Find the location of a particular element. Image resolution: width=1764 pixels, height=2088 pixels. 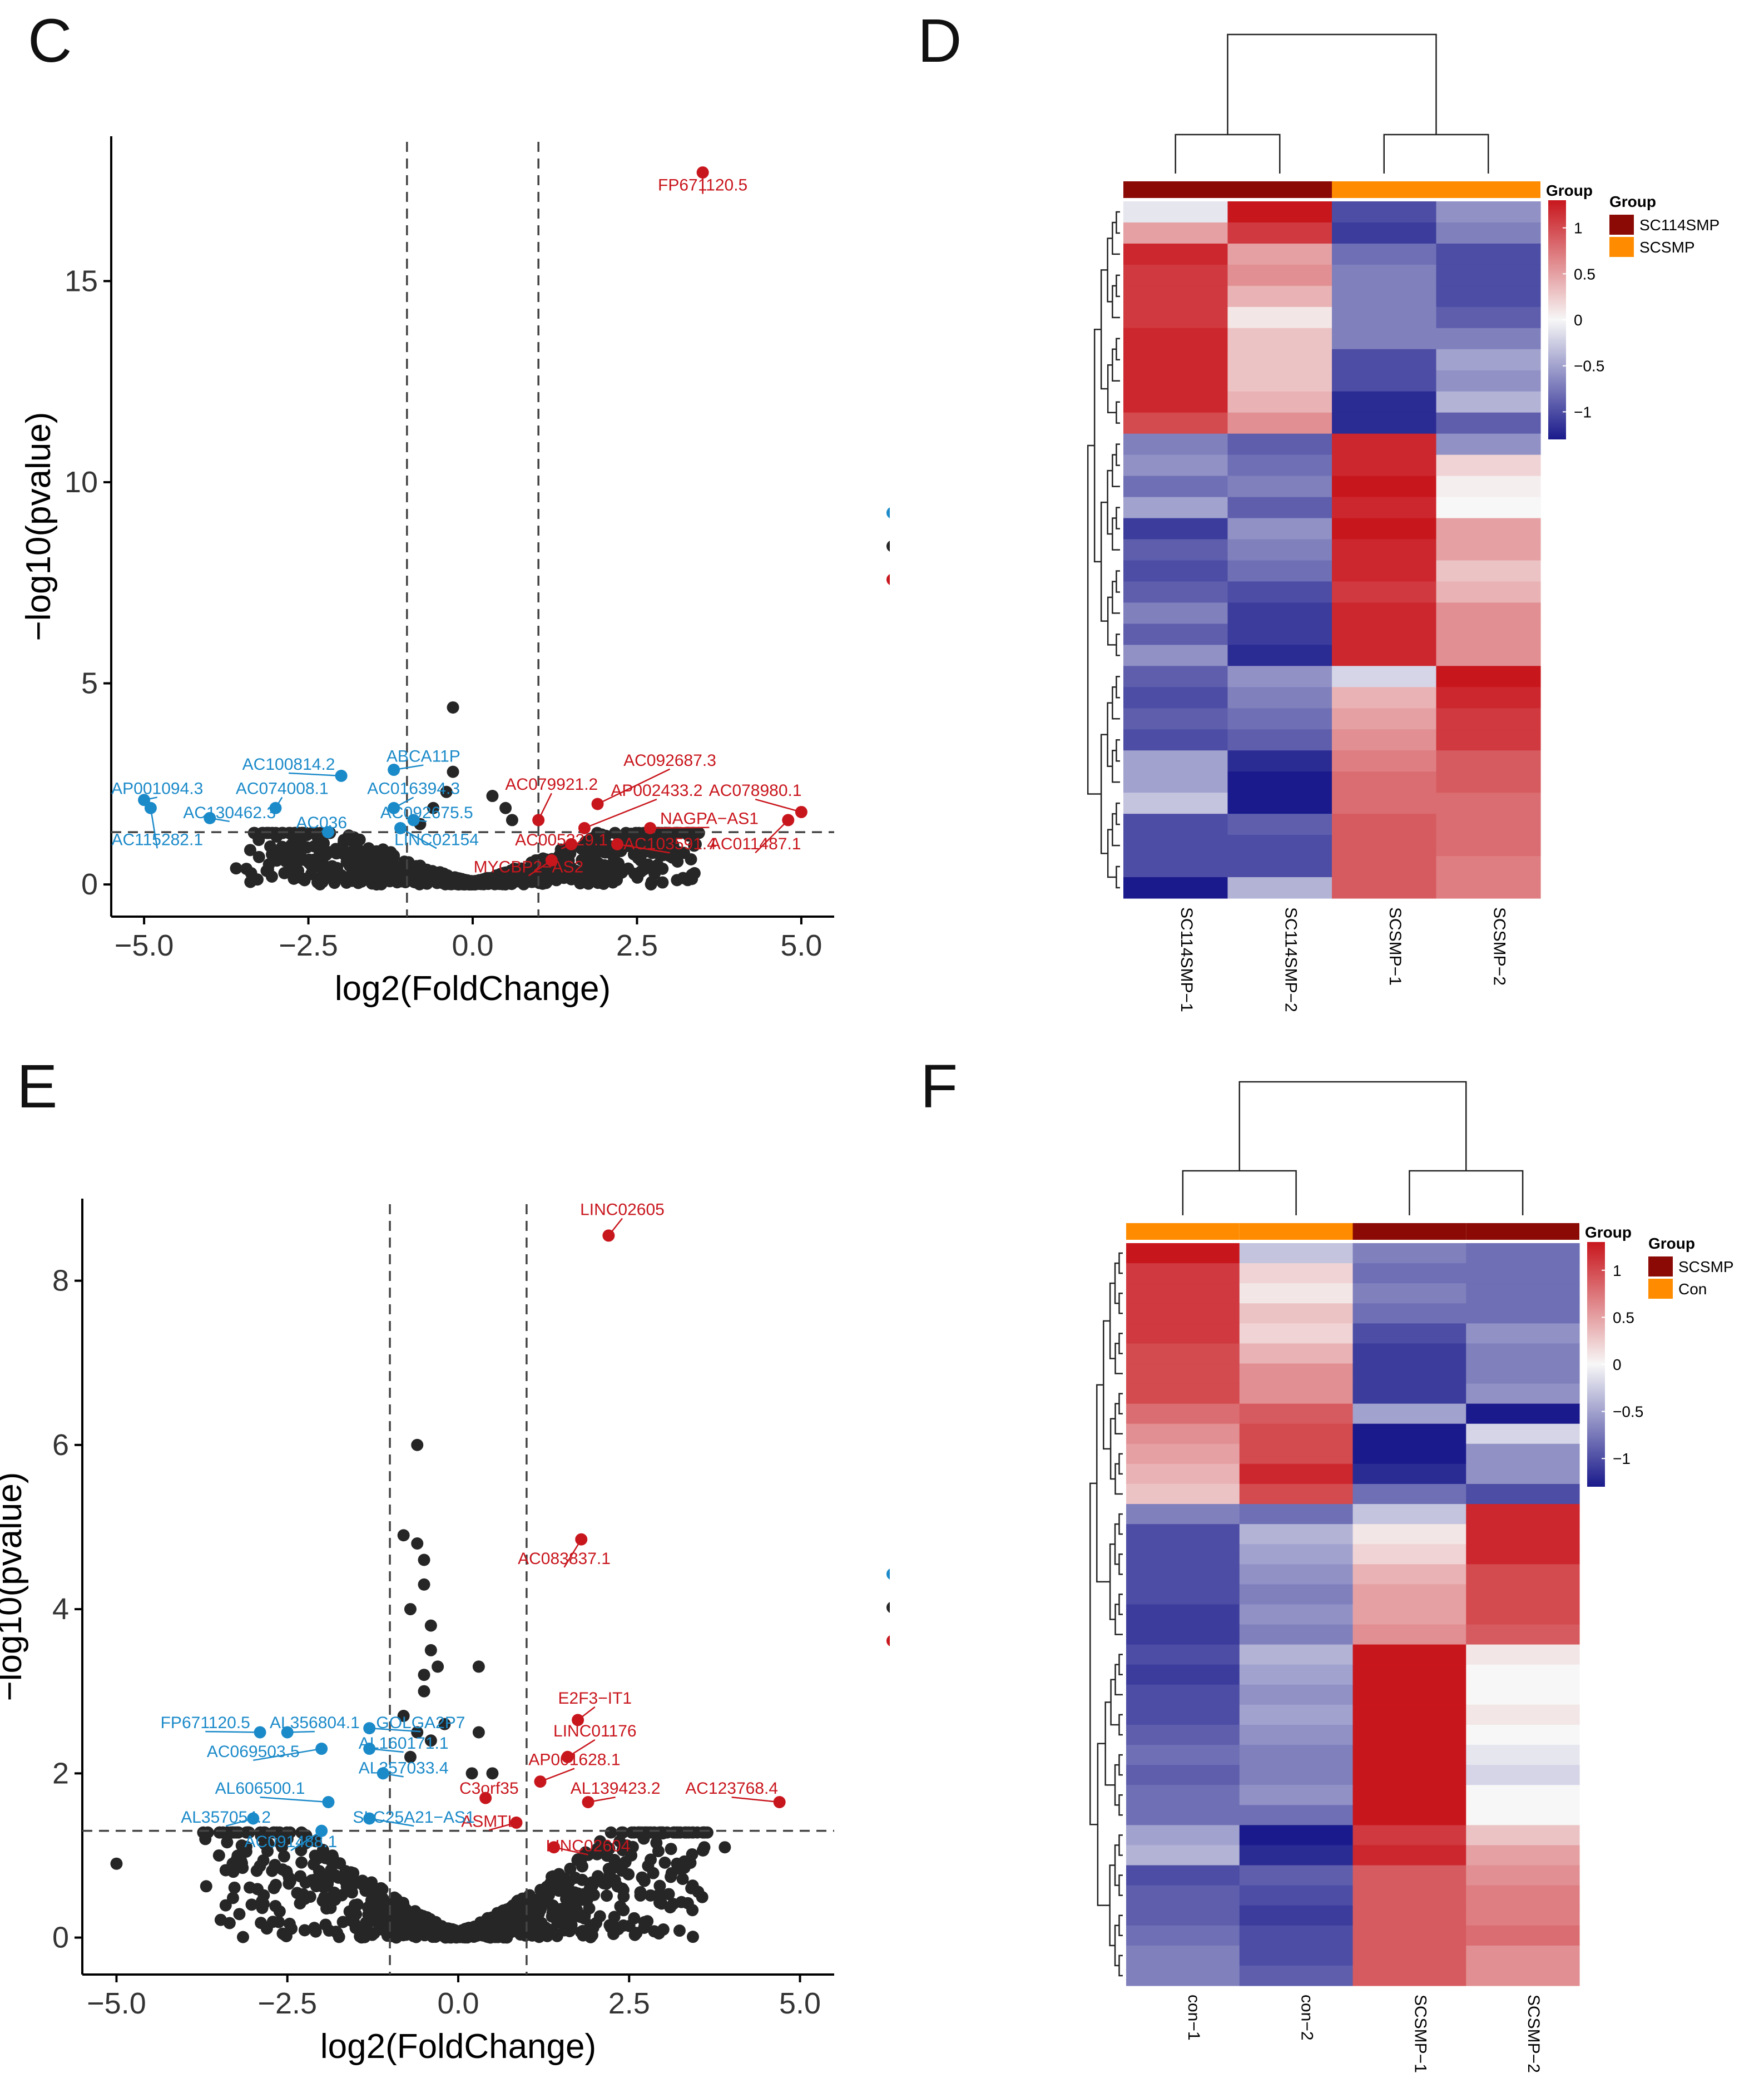

x-tick-label: 5.0 is located at coordinates (801, 945).